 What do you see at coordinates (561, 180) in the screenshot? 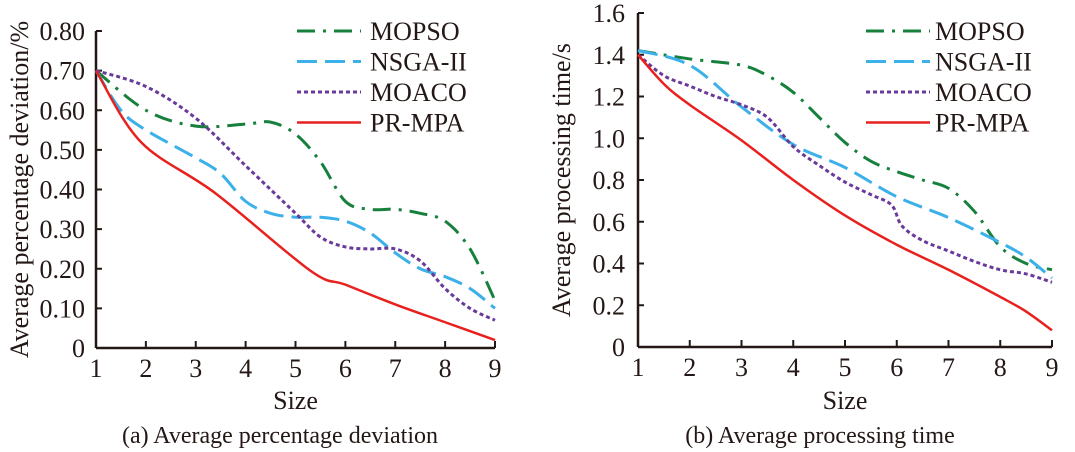
I see `y-axis-label: Average processing time/s` at bounding box center [561, 180].